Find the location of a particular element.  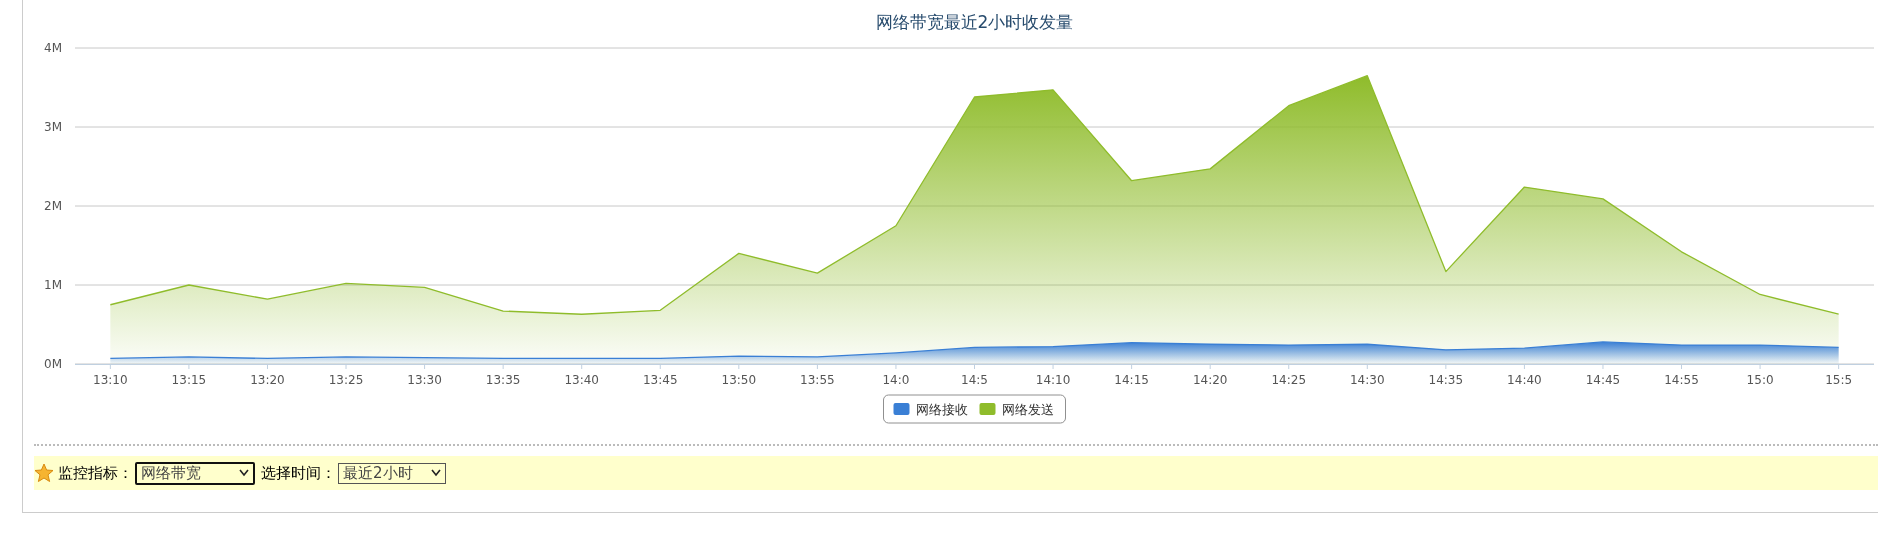

text: 网络带宽 is located at coordinates (171, 473).